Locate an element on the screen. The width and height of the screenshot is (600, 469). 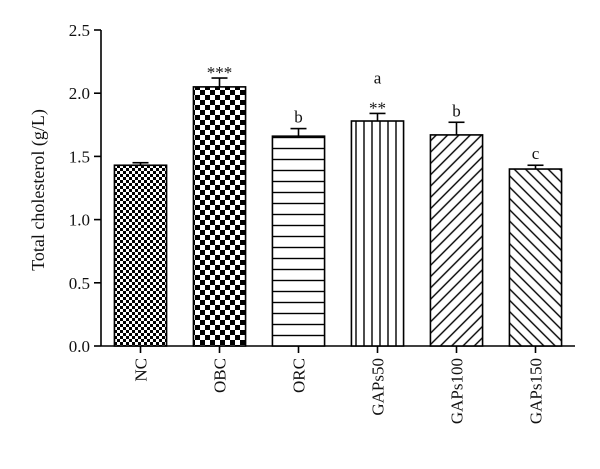
y-tick-label: 1.5 is located at coordinates (79, 156).